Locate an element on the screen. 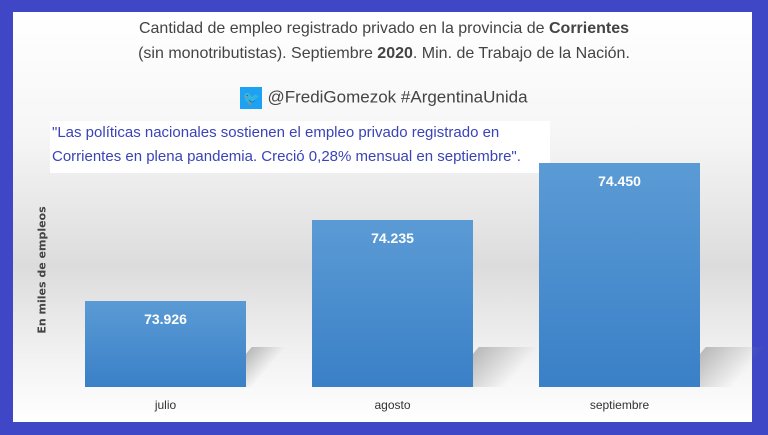 The width and height of the screenshot is (768, 435). x-tick-label: agosto is located at coordinates (392, 405).